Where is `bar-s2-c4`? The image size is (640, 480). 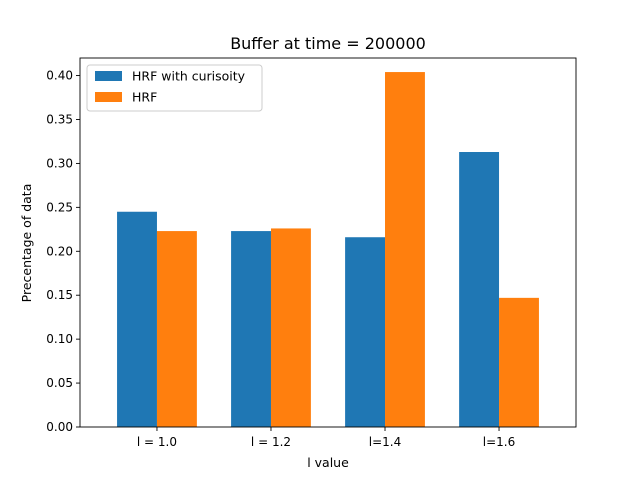 bar-s2-c4 is located at coordinates (519, 362).